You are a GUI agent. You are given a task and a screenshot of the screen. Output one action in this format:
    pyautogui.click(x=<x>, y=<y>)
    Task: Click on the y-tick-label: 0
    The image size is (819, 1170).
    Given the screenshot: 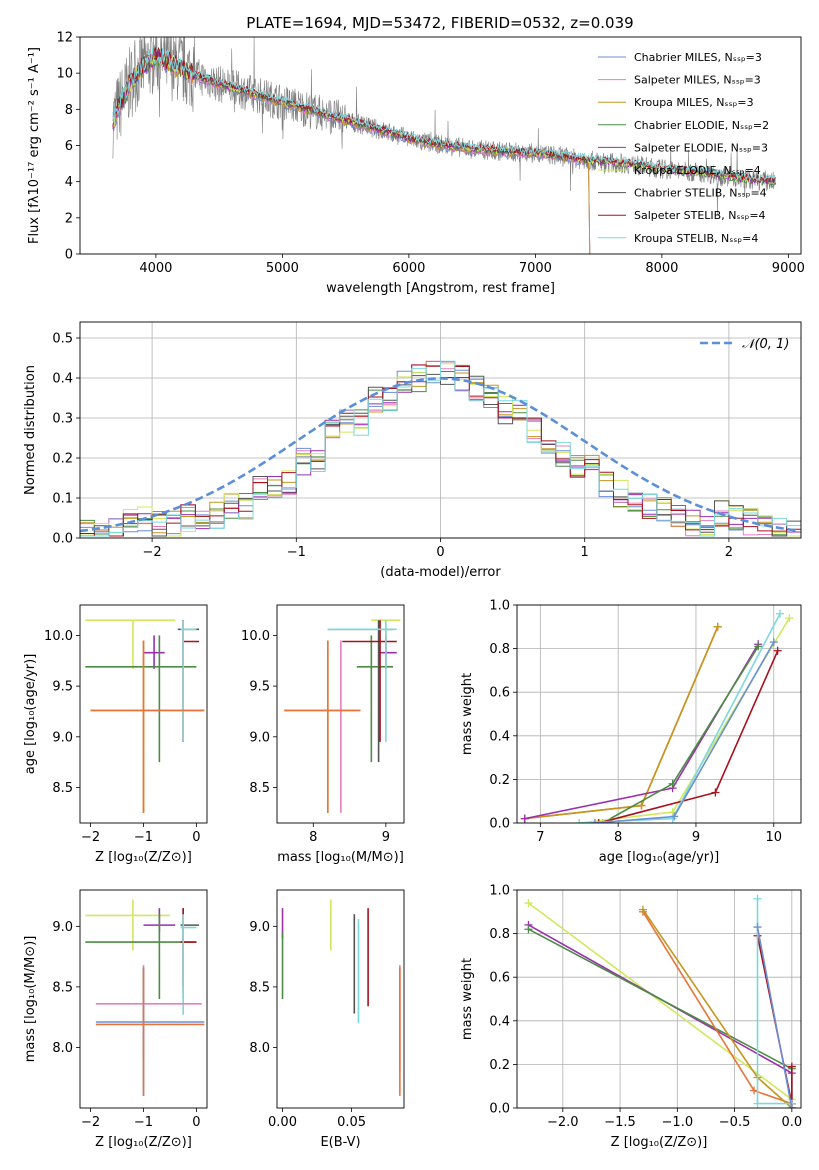 What is the action you would take?
    pyautogui.click(x=69, y=255)
    